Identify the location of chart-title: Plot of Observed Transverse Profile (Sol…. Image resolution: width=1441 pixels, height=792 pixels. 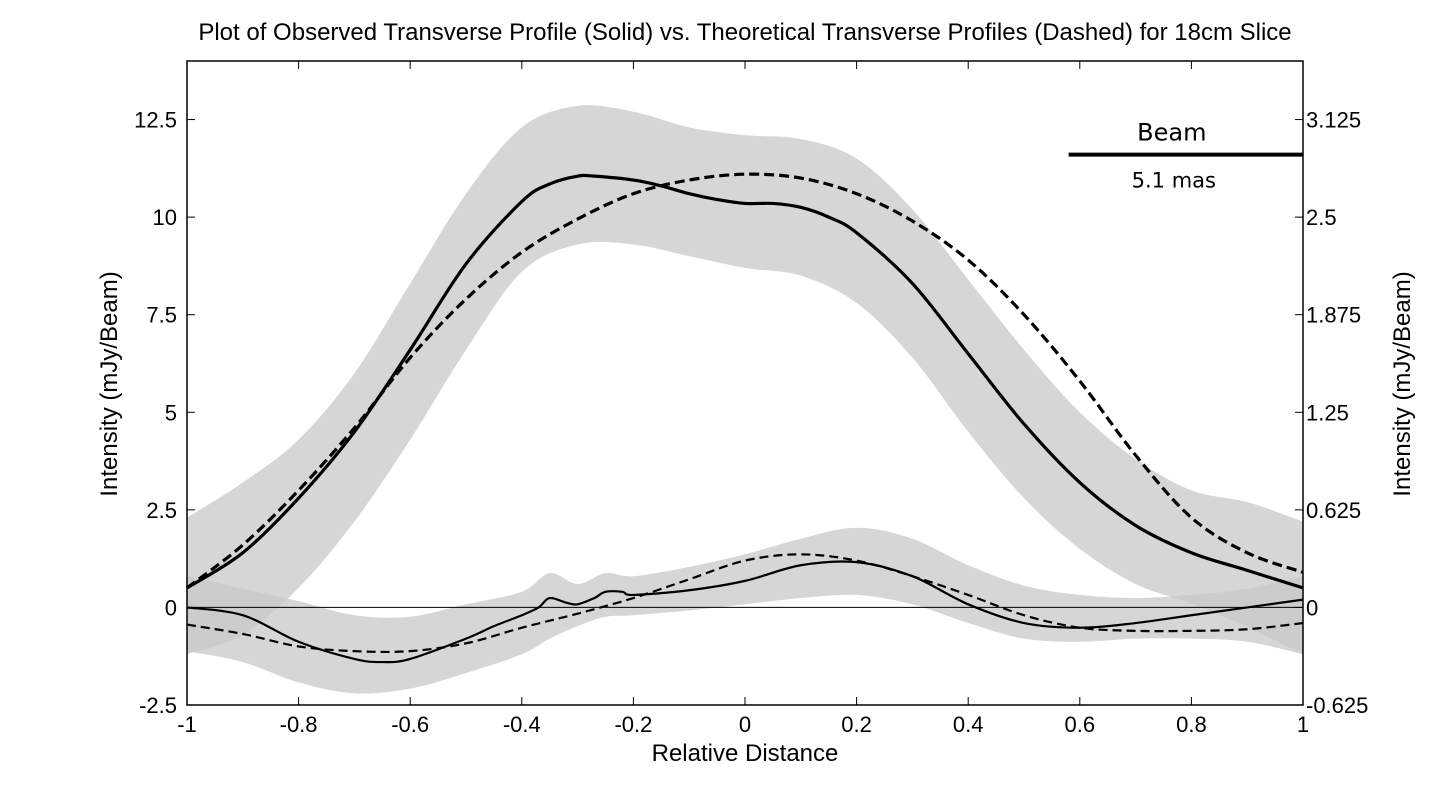
(744, 32).